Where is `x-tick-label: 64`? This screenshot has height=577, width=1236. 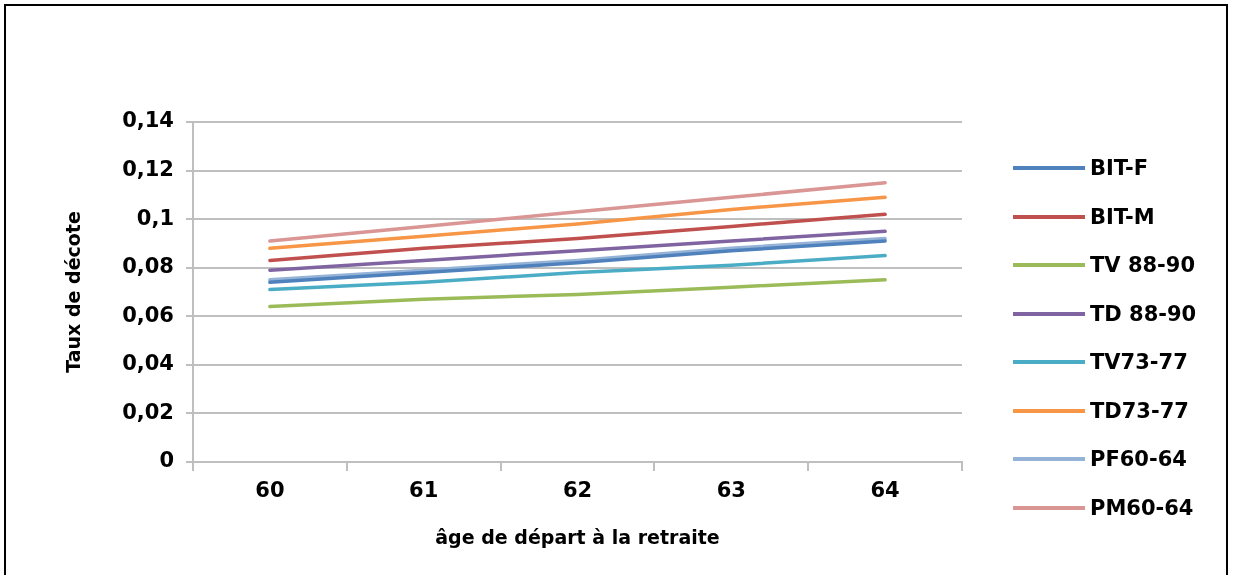
x-tick-label: 64 is located at coordinates (885, 490).